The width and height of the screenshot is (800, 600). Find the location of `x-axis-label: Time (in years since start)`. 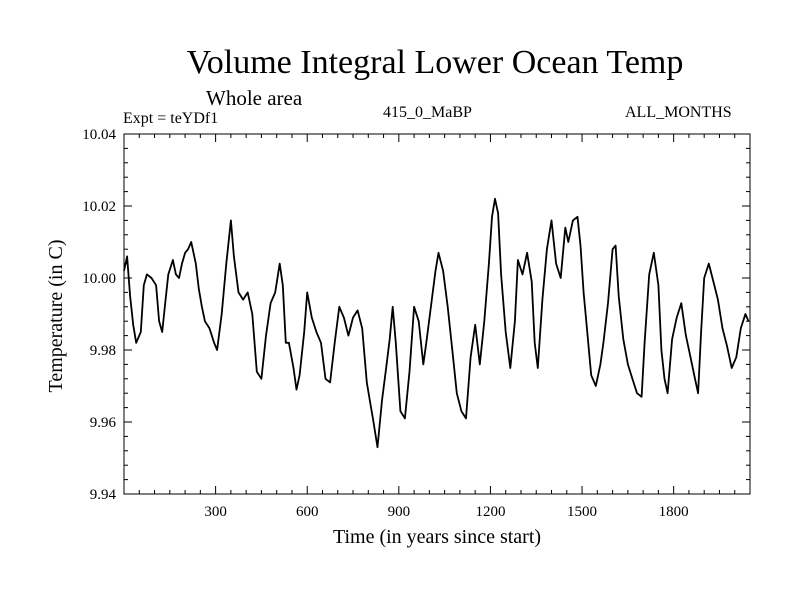

x-axis-label: Time (in years since start) is located at coordinates (437, 537).